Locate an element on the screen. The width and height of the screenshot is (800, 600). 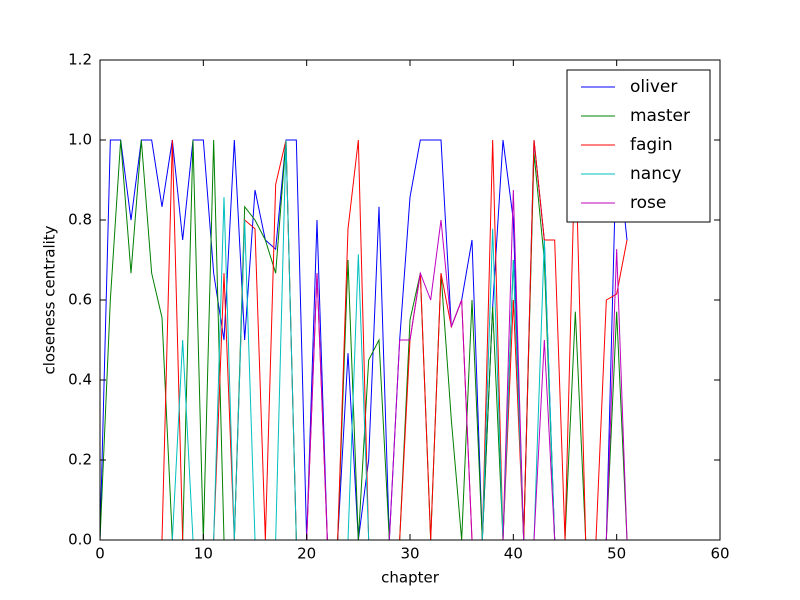
y-tick-label: 0.4 is located at coordinates (80, 380).